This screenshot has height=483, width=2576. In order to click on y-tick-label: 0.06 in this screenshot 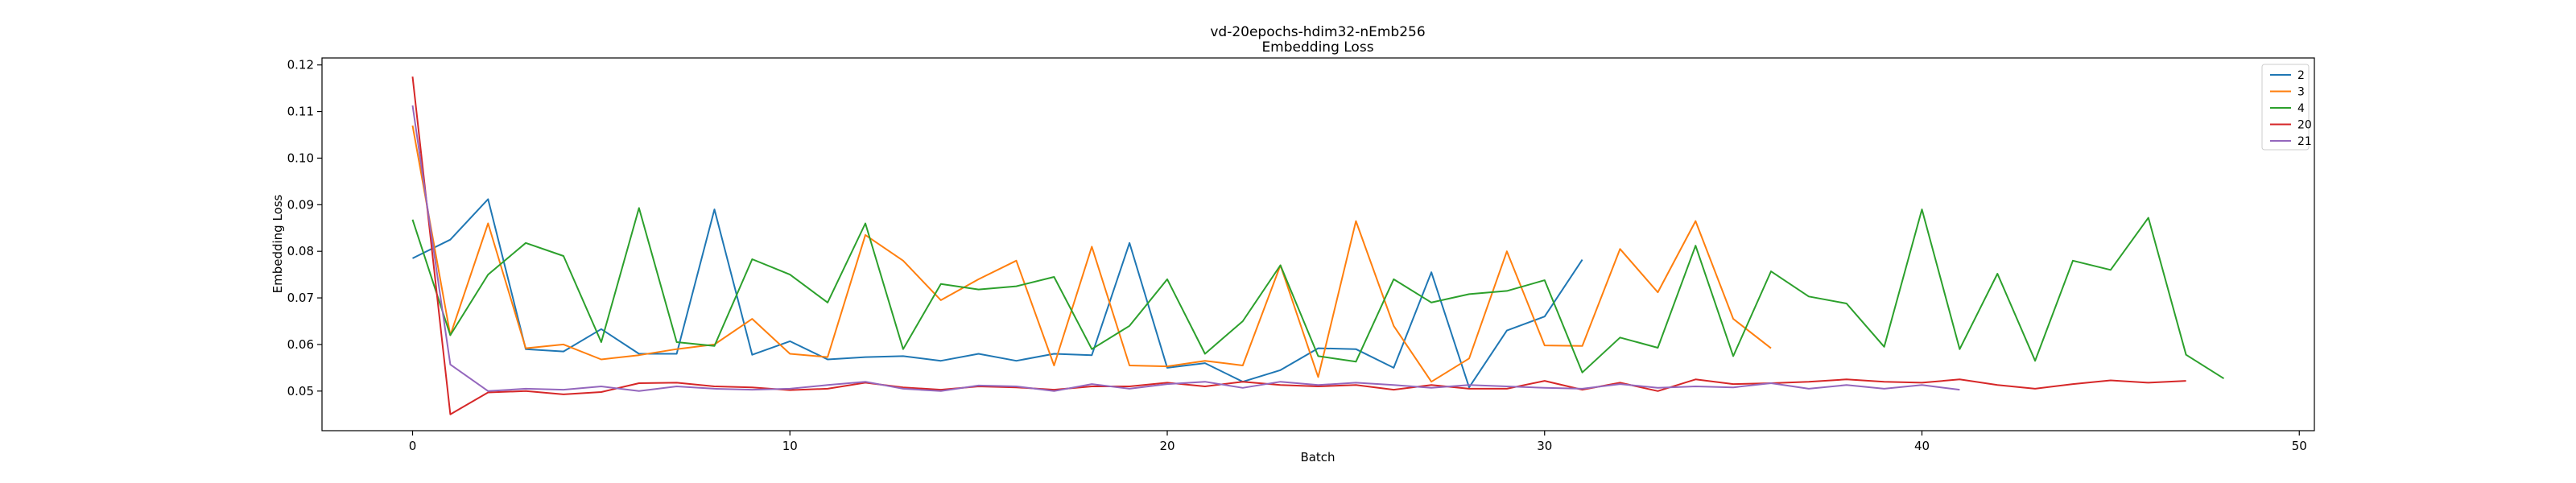, I will do `click(300, 344)`.